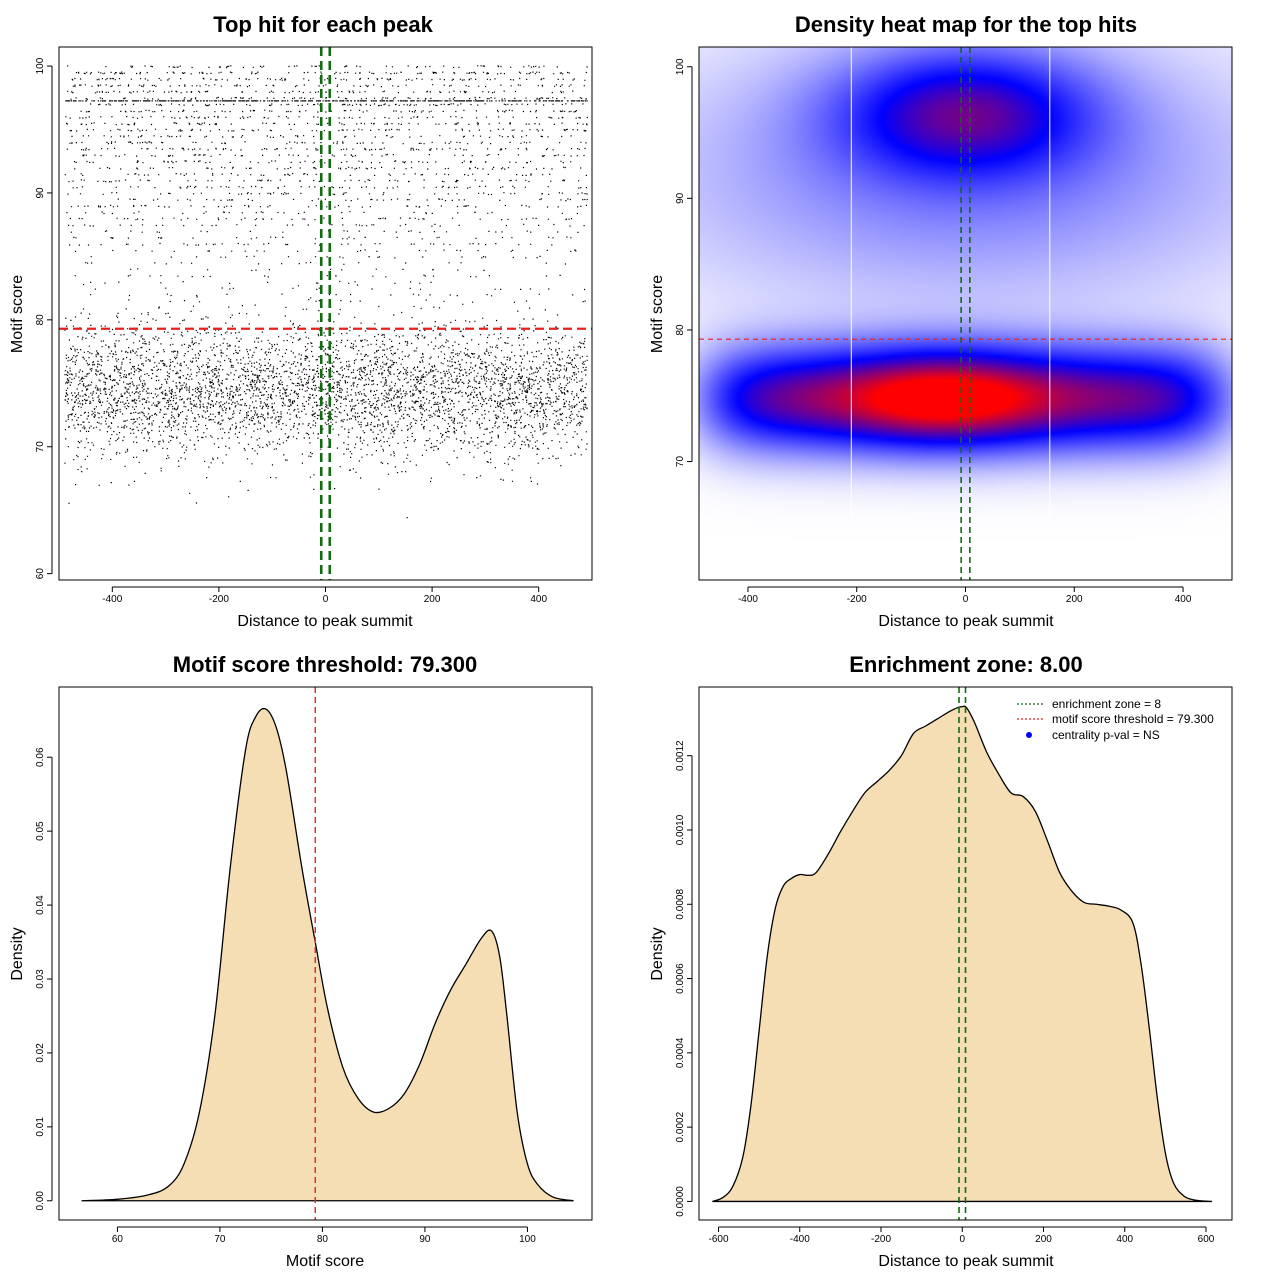  Describe the element at coordinates (657, 953) in the screenshot. I see `distance-density-y-axis-label: Density` at that location.